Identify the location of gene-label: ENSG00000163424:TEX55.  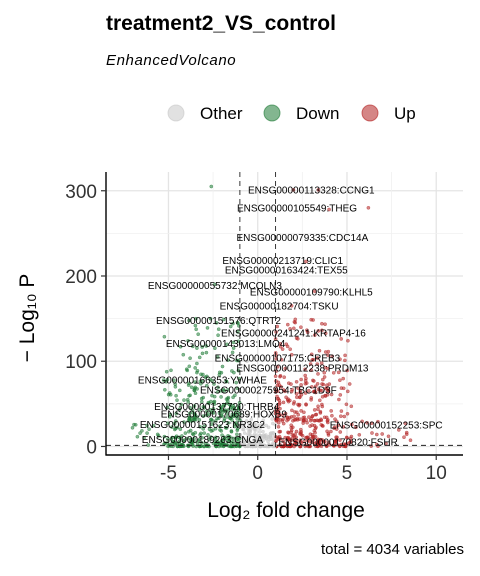
(286, 271).